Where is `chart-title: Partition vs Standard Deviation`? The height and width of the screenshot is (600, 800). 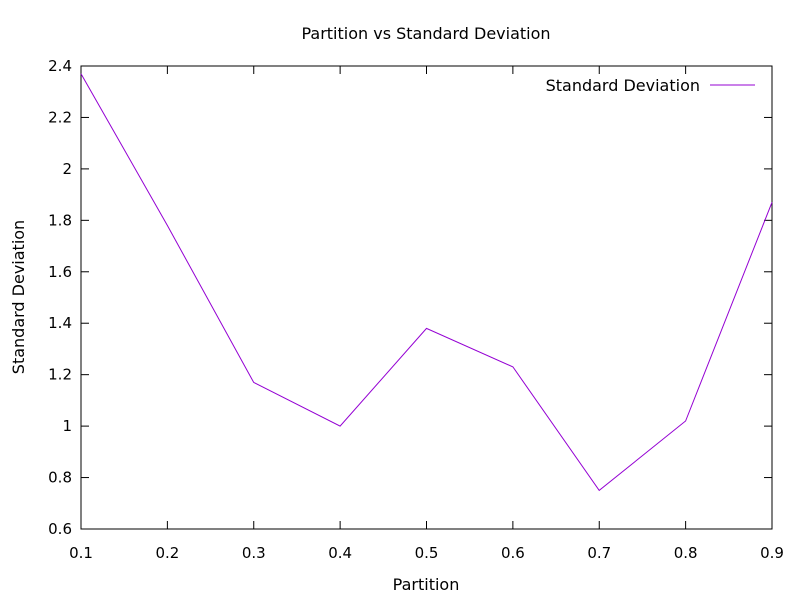 chart-title: Partition vs Standard Deviation is located at coordinates (425, 33).